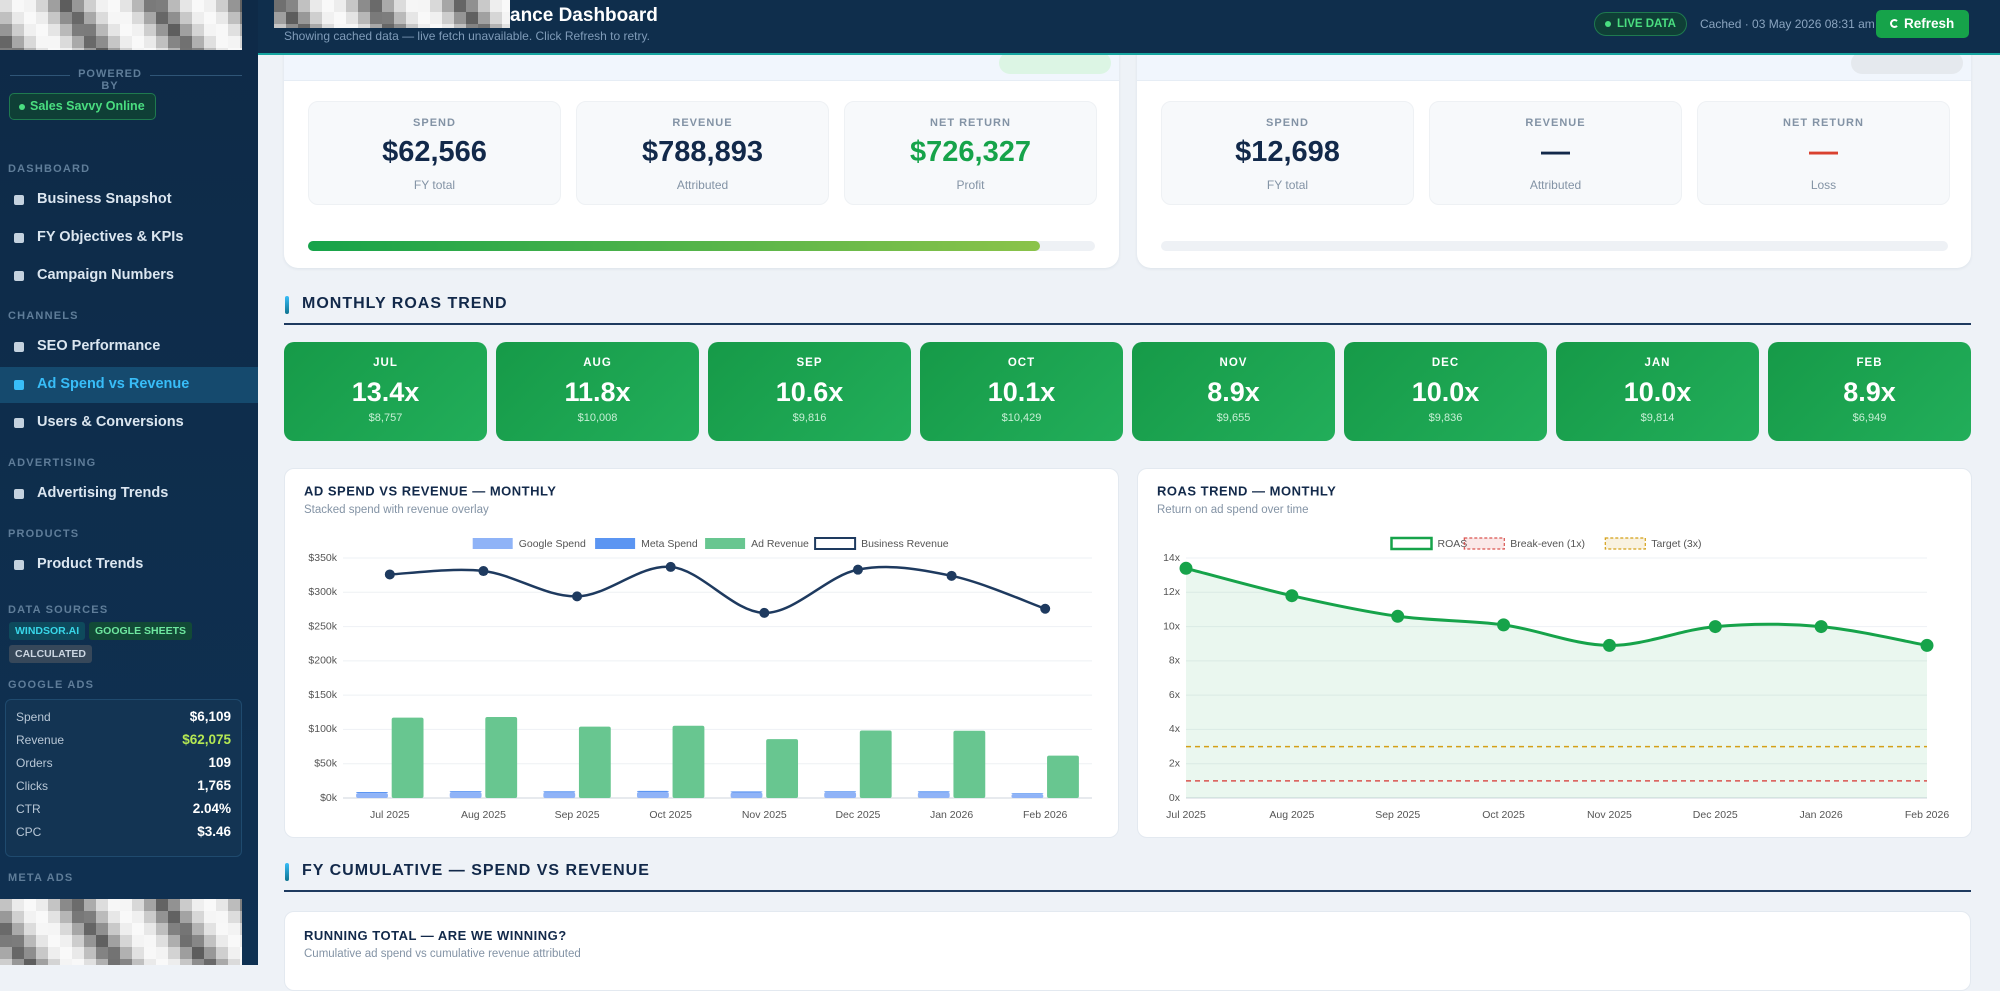 The width and height of the screenshot is (2000, 991). What do you see at coordinates (1503, 815) in the screenshot?
I see `x-tick-label: Oct 2025` at bounding box center [1503, 815].